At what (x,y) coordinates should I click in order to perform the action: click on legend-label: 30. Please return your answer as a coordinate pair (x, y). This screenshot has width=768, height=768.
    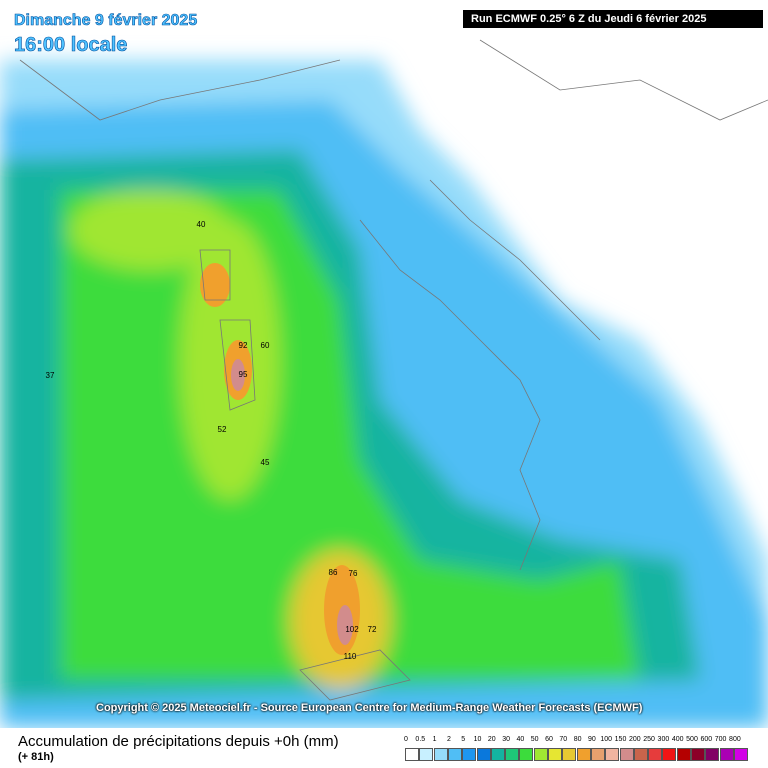
    Looking at the image, I should click on (506, 739).